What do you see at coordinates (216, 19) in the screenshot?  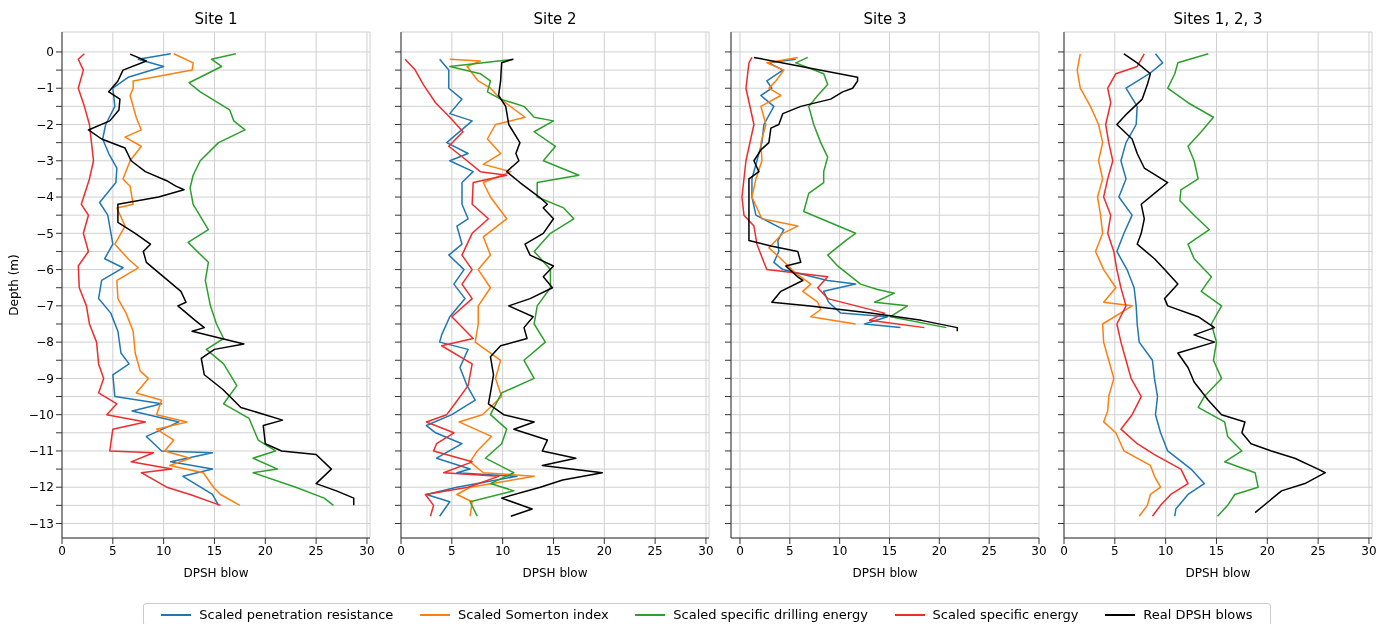 I see `chart-title: Site 1` at bounding box center [216, 19].